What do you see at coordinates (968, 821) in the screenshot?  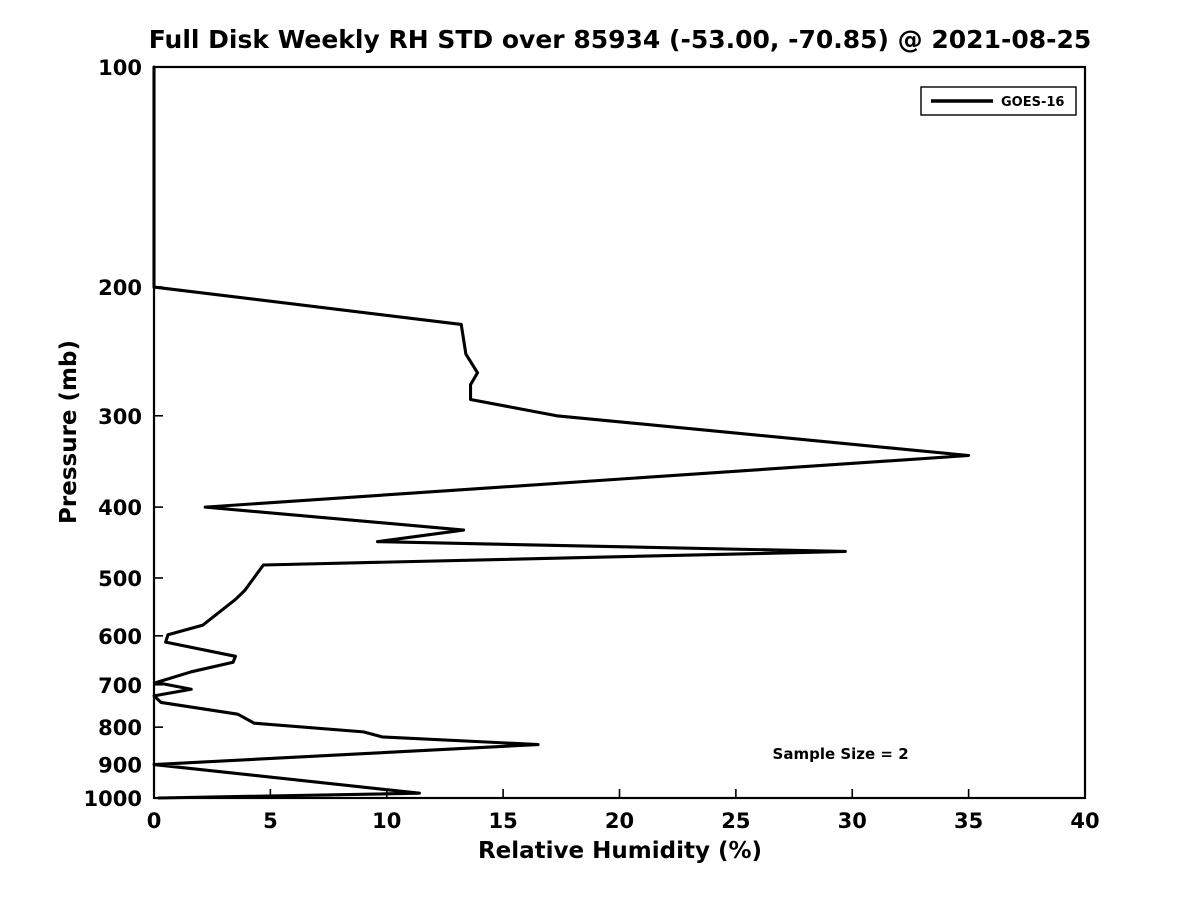 I see `x-tick-label: 35` at bounding box center [968, 821].